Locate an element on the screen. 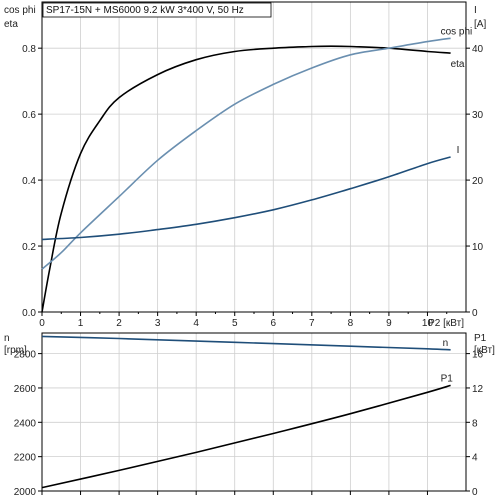 The width and height of the screenshot is (500, 500). right-tick-label: 4 is located at coordinates (475, 458).